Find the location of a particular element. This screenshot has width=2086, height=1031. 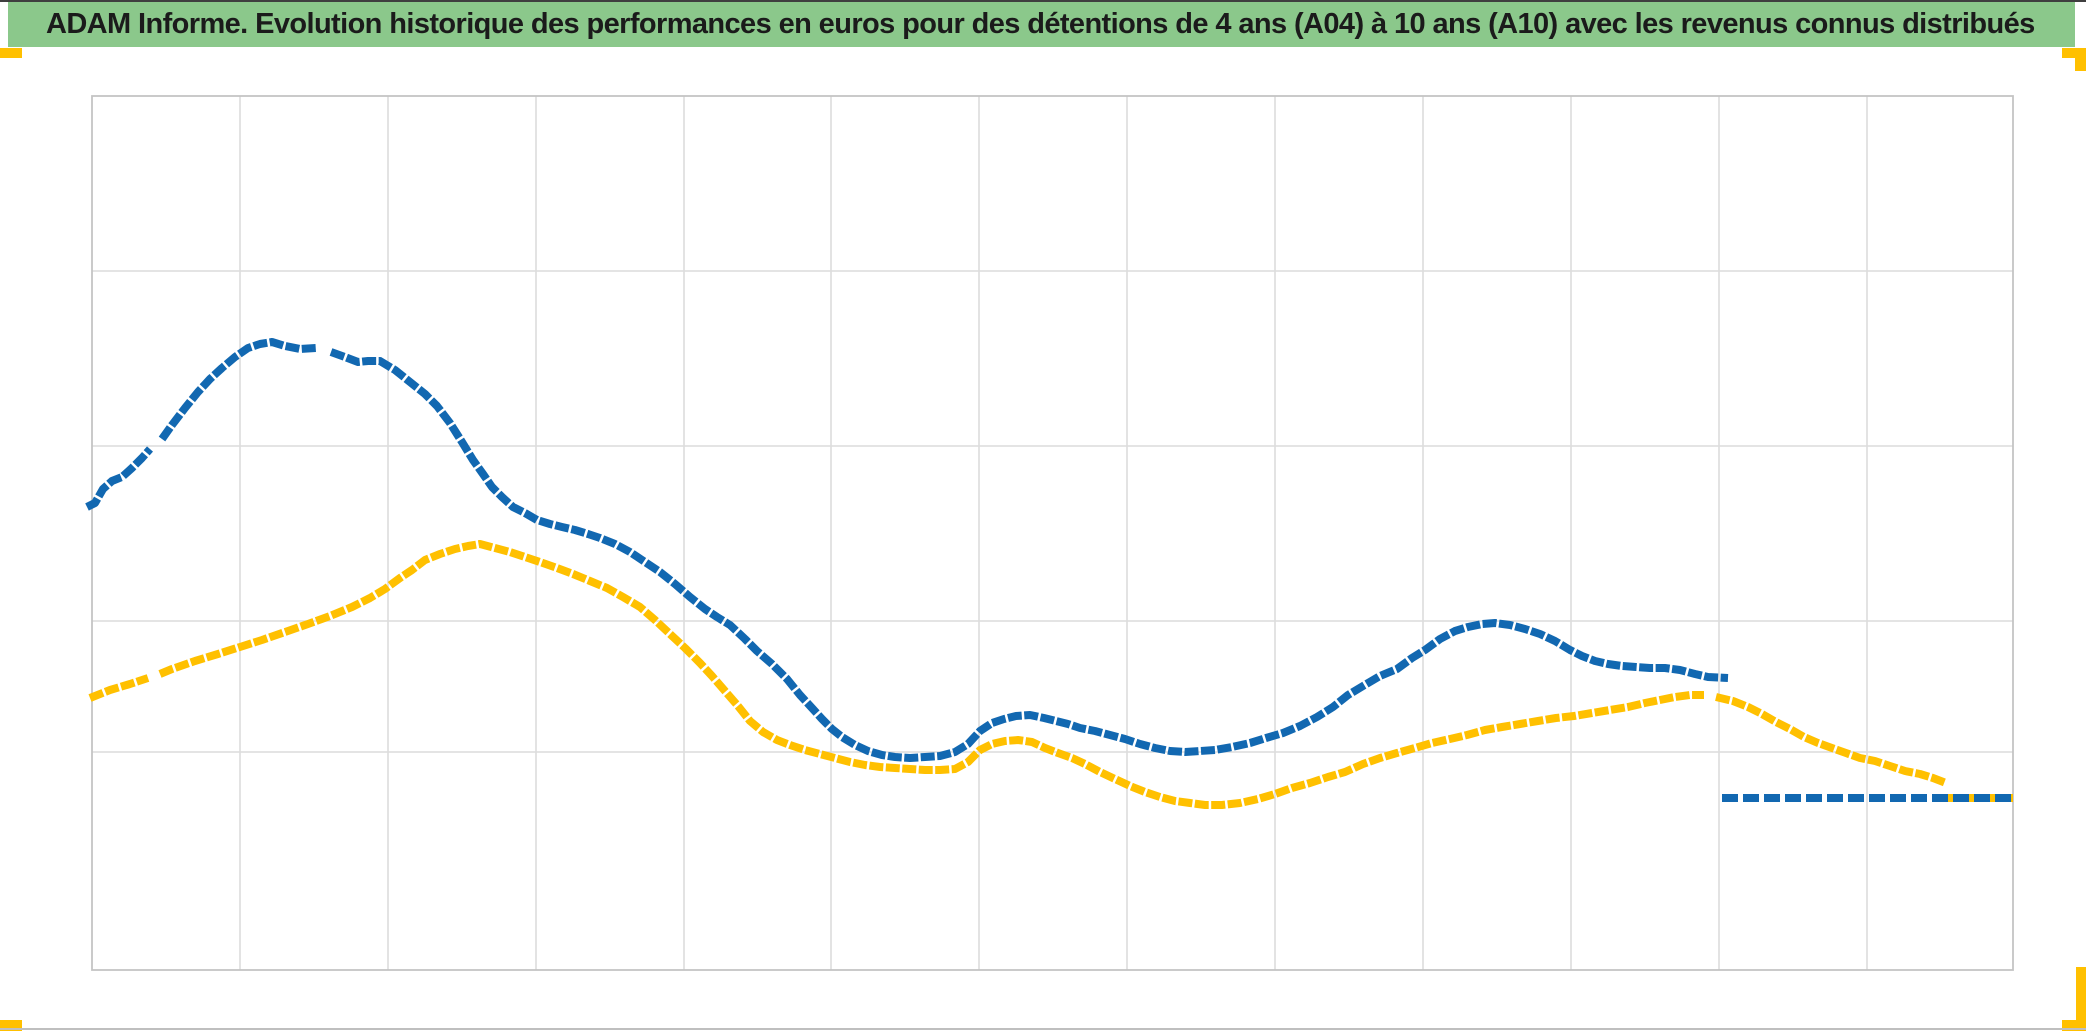

corner-accent-bottom-right-vertical is located at coordinates (2081, 999).